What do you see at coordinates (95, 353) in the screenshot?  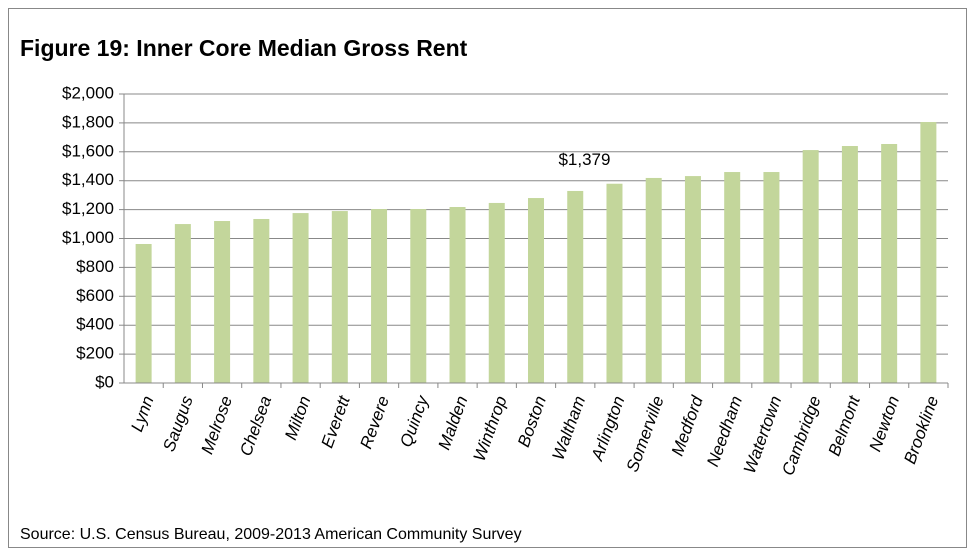 I see `y-tick-label: $200` at bounding box center [95, 353].